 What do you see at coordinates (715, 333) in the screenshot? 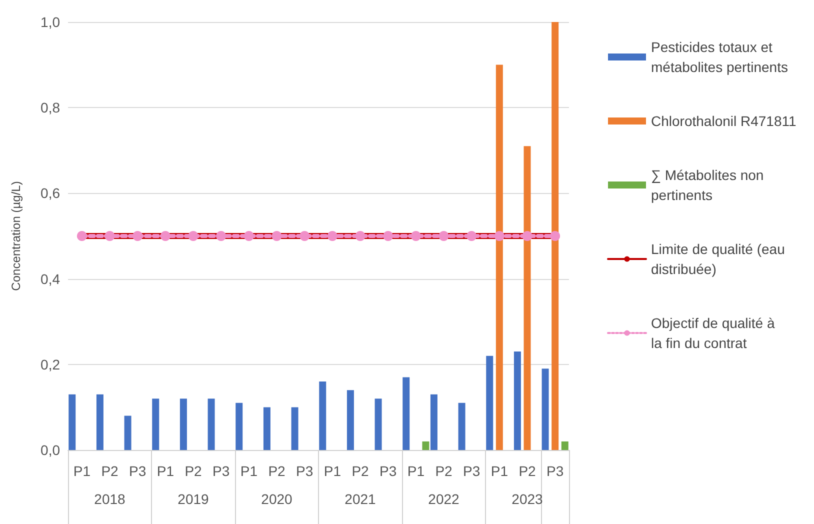
I see `legend-label: Objectif de qualité à la fin du contrat` at bounding box center [715, 333].